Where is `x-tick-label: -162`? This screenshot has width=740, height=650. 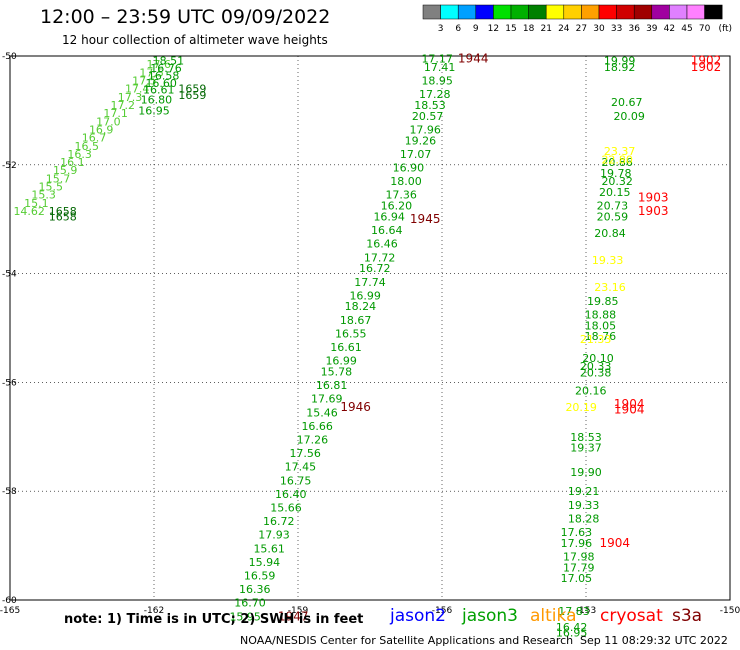 x-tick-label: -162 is located at coordinates (154, 611).